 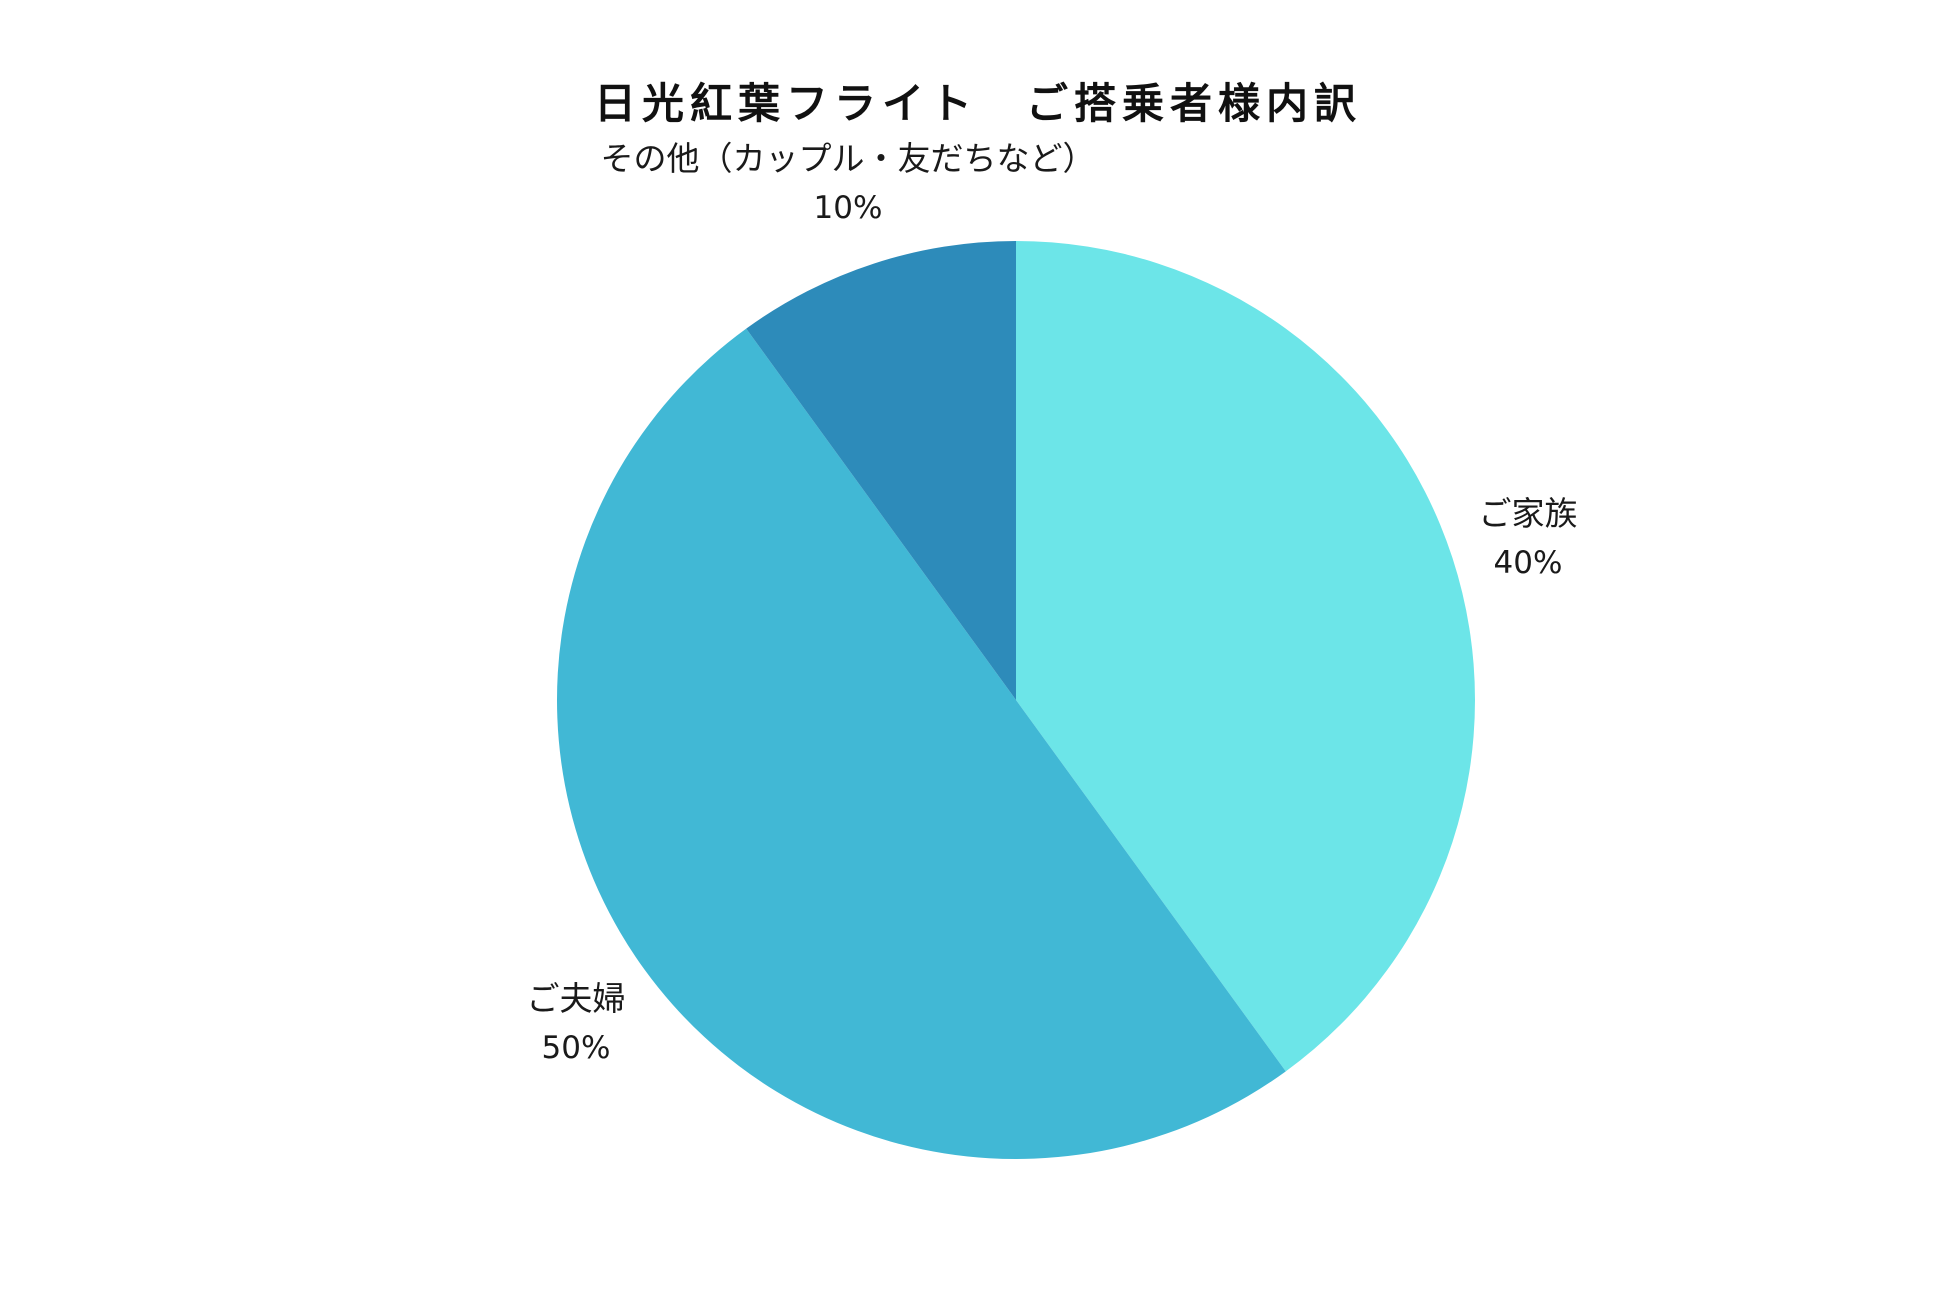 What do you see at coordinates (1528, 563) in the screenshot?
I see `slice-value-label-1: 40%` at bounding box center [1528, 563].